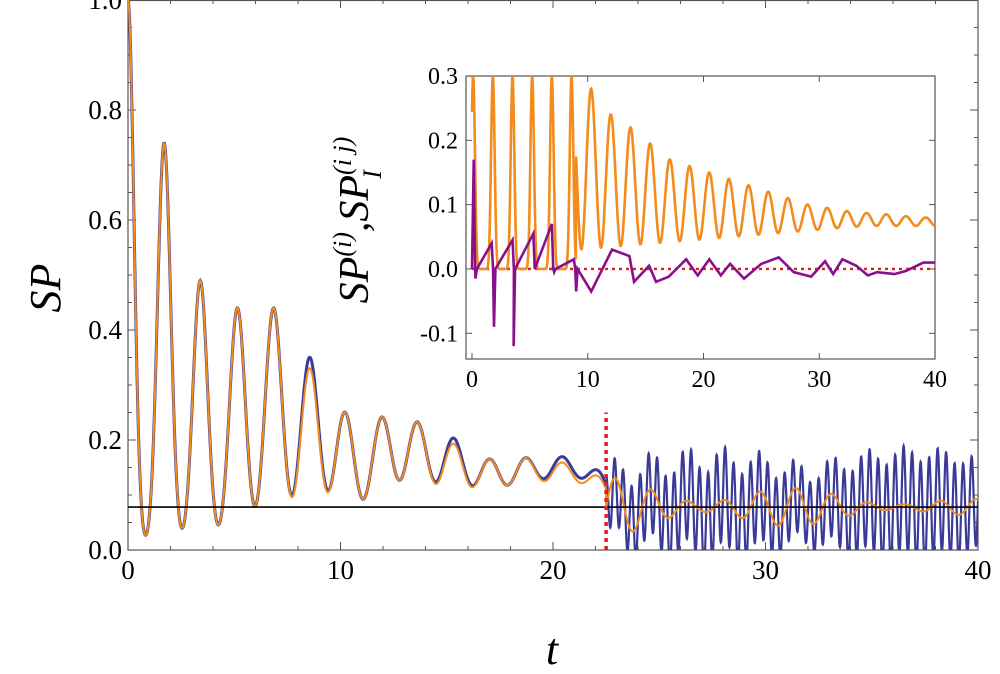 The height and width of the screenshot is (674, 1000). What do you see at coordinates (105, 440) in the screenshot?
I see `main-y-tick-label: 0.2` at bounding box center [105, 440].